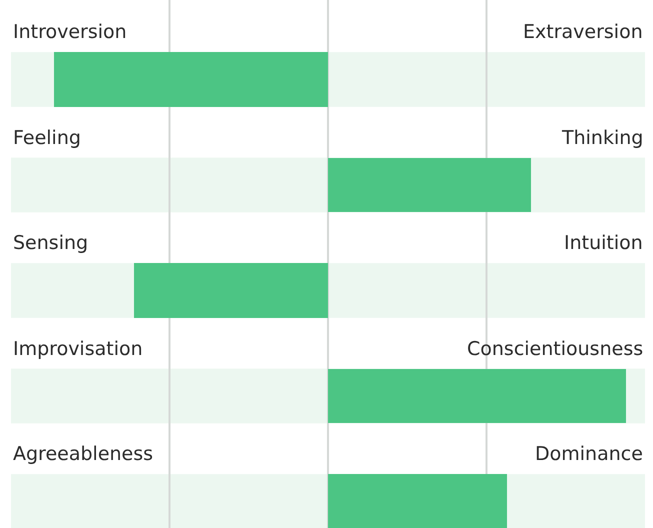 The image size is (653, 528). What do you see at coordinates (83, 454) in the screenshot?
I see `y-tick-label: Agreeableness` at bounding box center [83, 454].